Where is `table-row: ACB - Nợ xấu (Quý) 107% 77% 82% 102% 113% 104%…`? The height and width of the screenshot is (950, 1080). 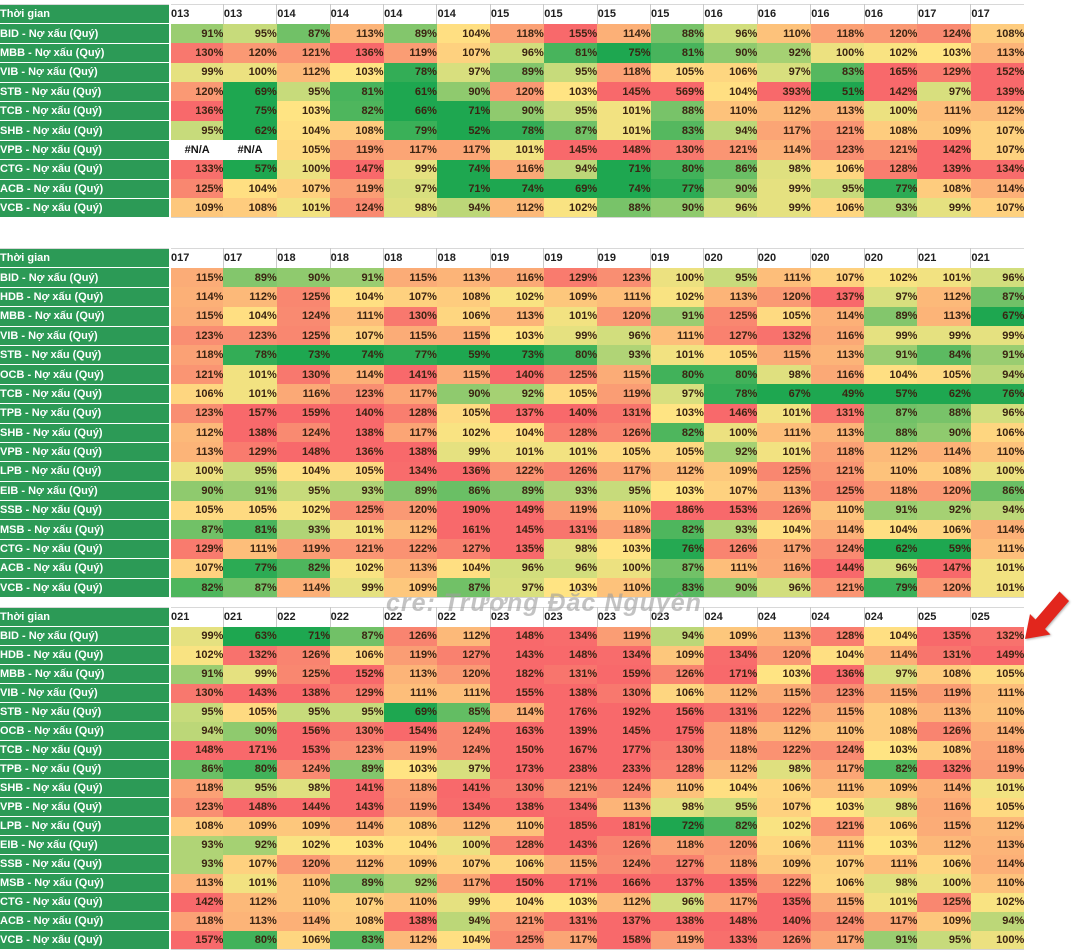 table-row: ACB - Nợ xấu (Quý) 107% 77% 82% 102% 113% 104%… is located at coordinates (512, 568).